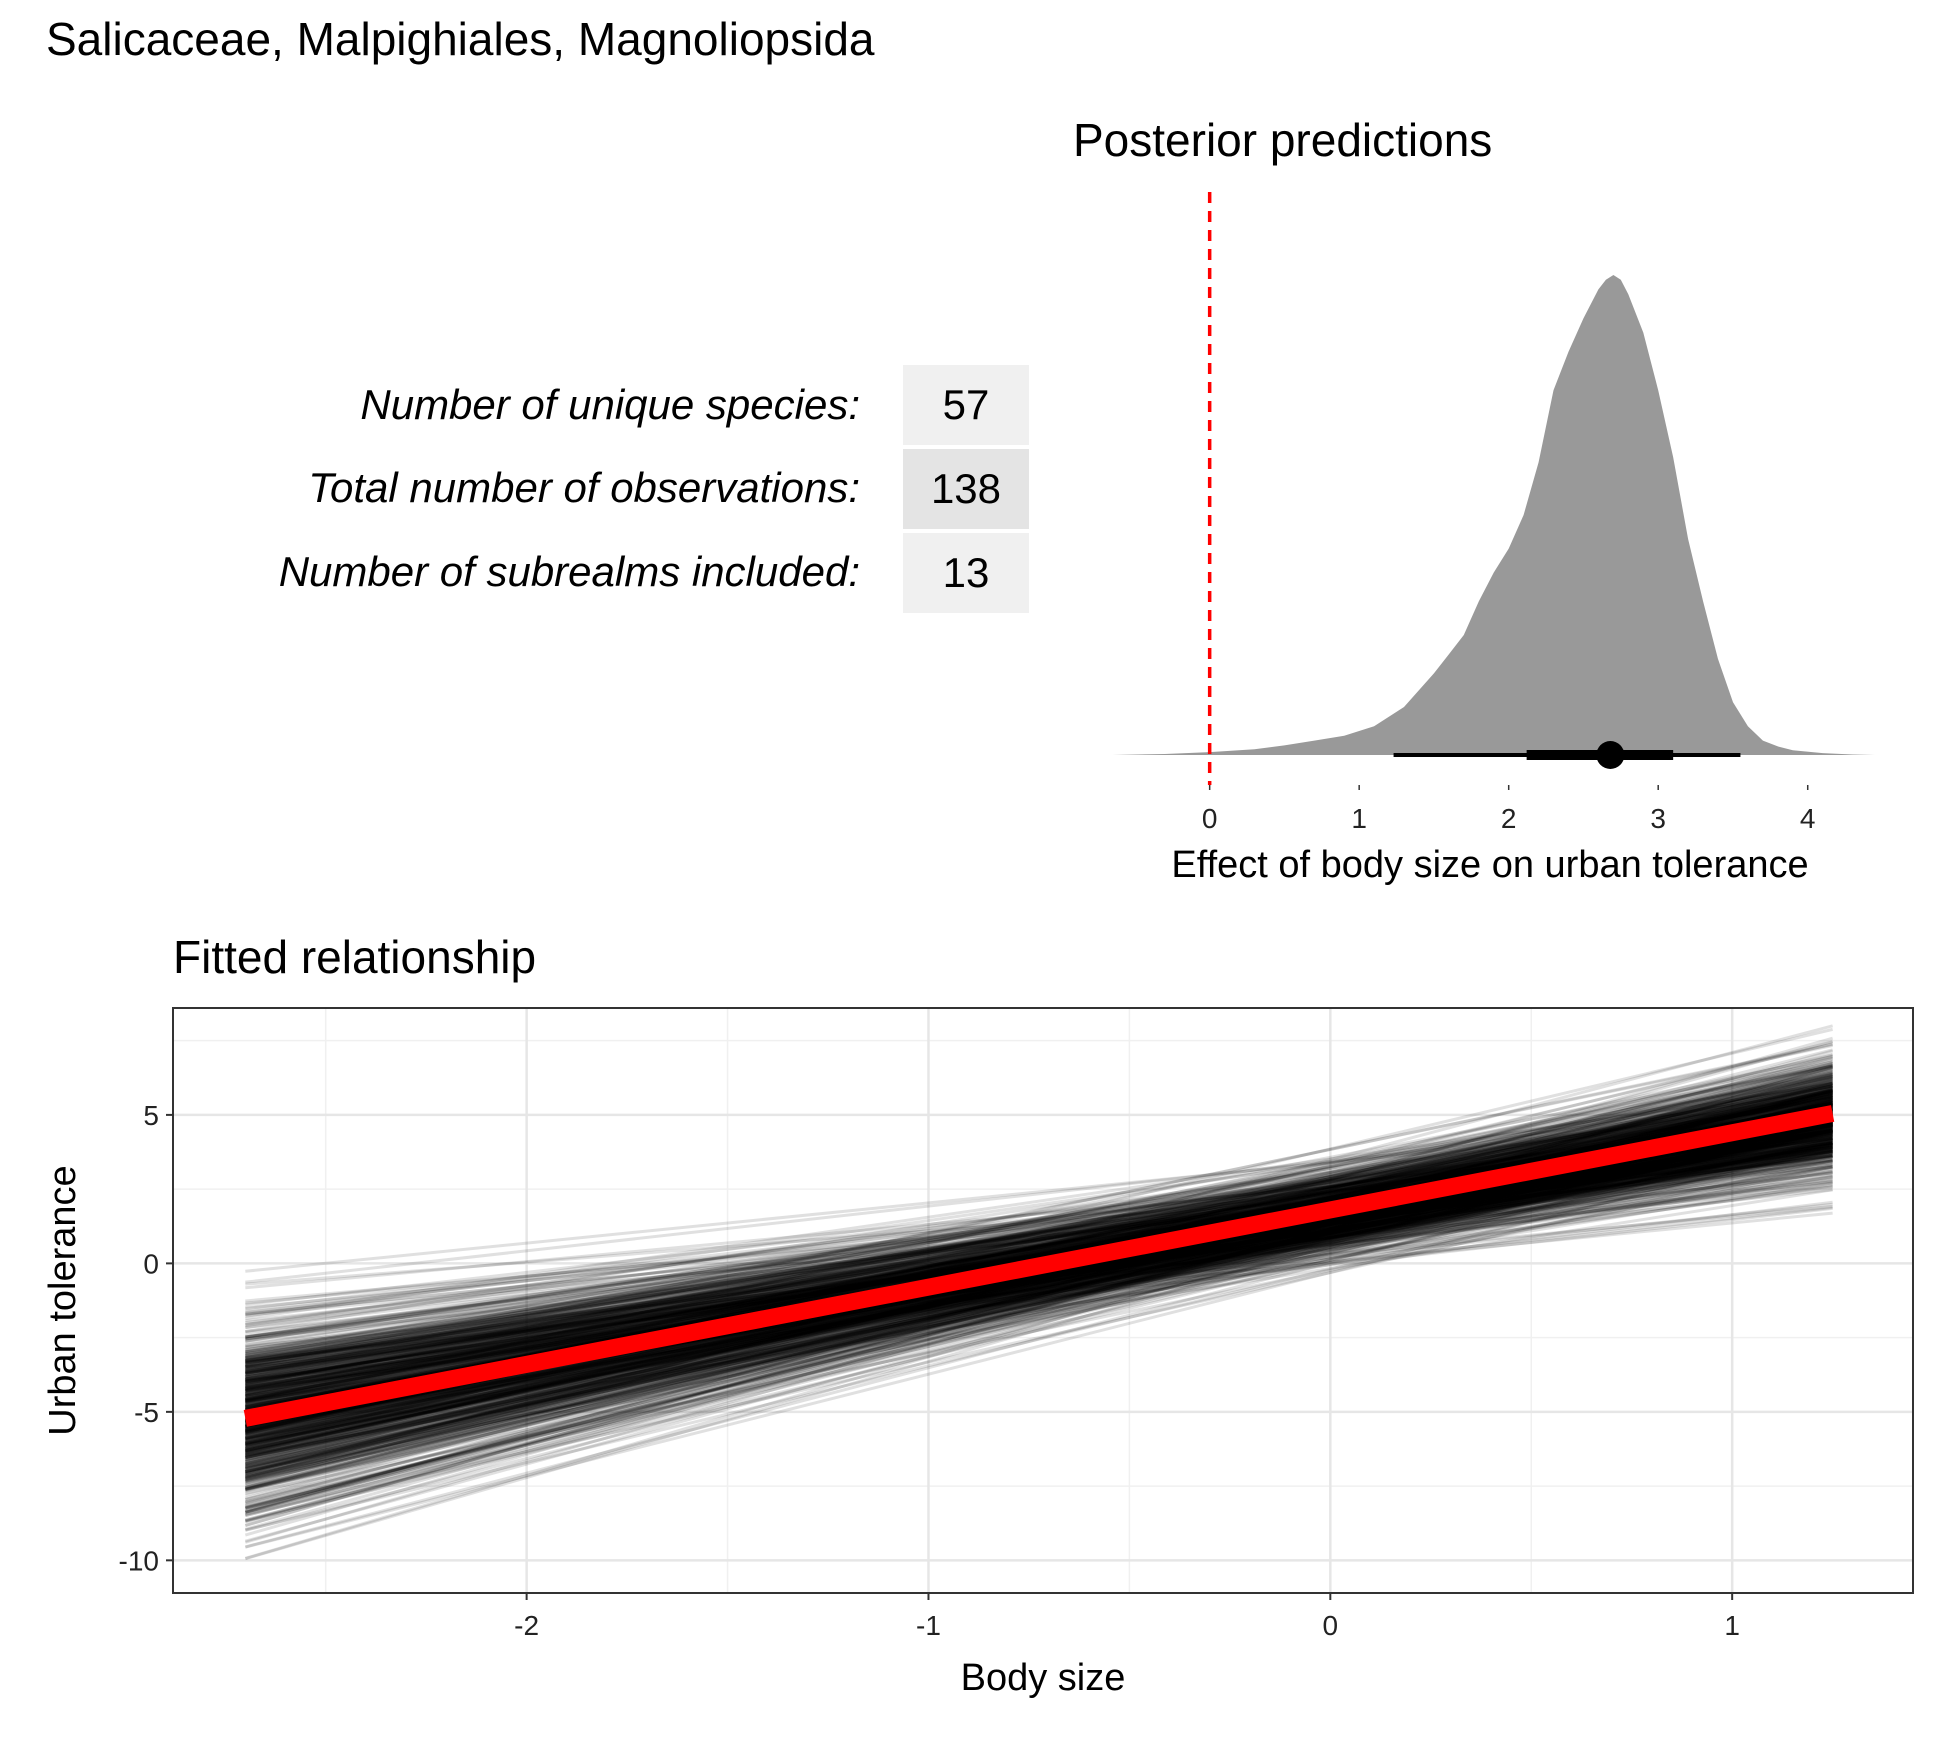 The image size is (1950, 1740). Describe the element at coordinates (526, 1625) in the screenshot. I see `x-tick-label: -2` at that location.